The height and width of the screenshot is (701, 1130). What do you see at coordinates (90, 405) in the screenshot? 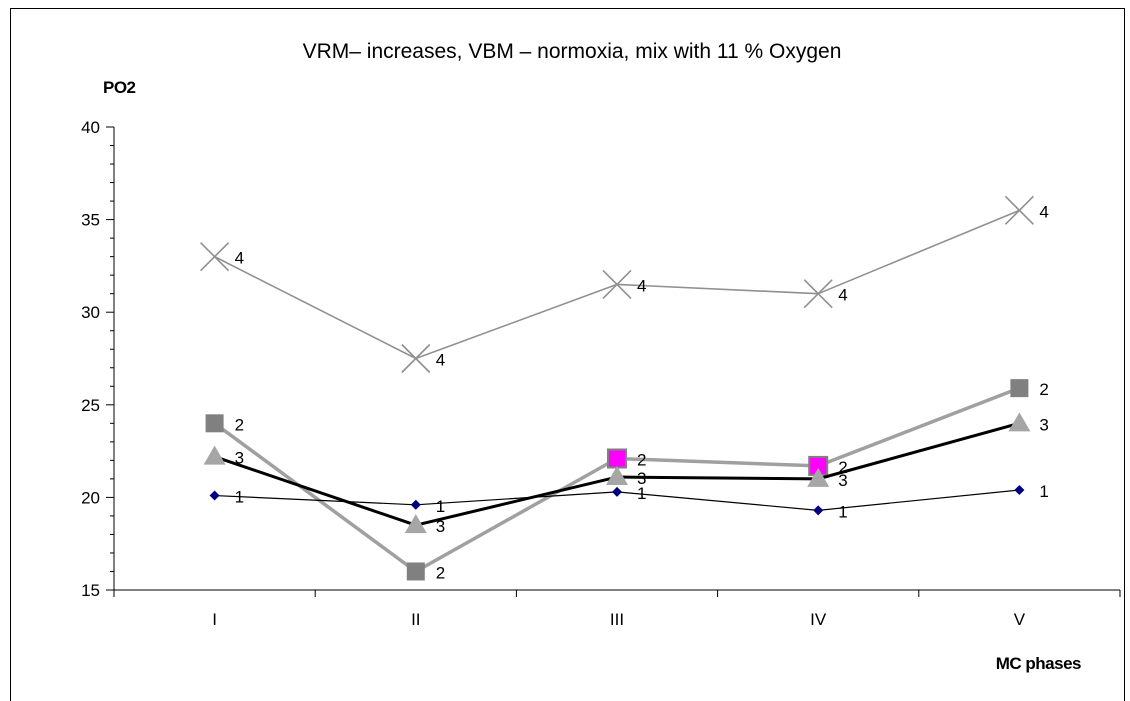
I see `y-tick-label-25: 25` at bounding box center [90, 405].